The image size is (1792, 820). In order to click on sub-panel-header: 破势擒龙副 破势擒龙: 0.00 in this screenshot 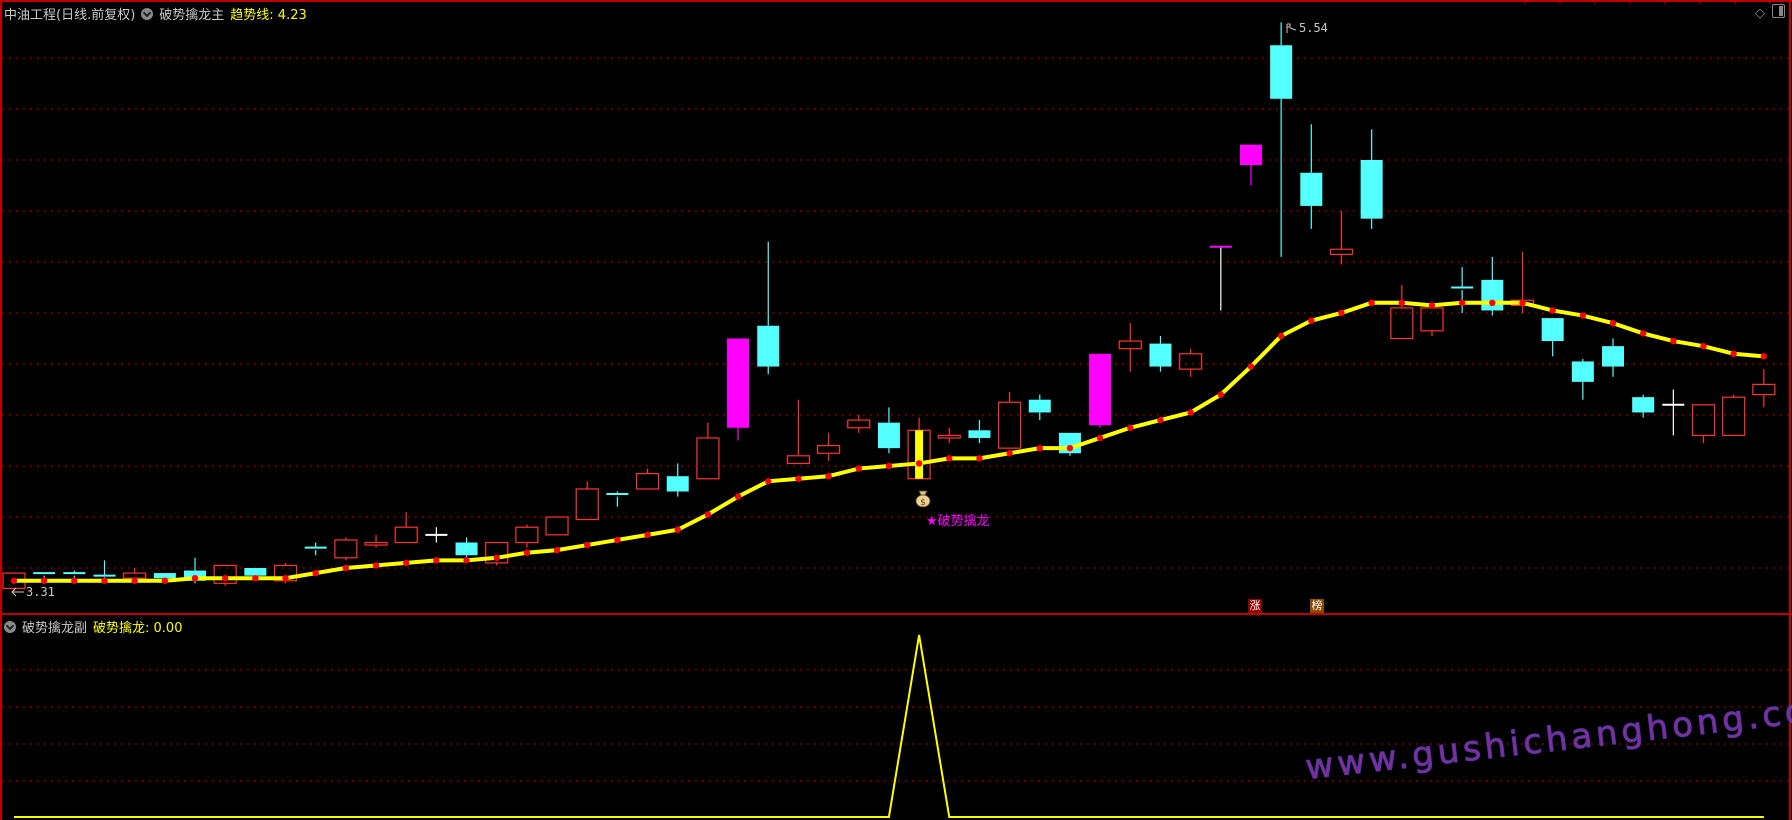, I will do `click(93, 626)`.